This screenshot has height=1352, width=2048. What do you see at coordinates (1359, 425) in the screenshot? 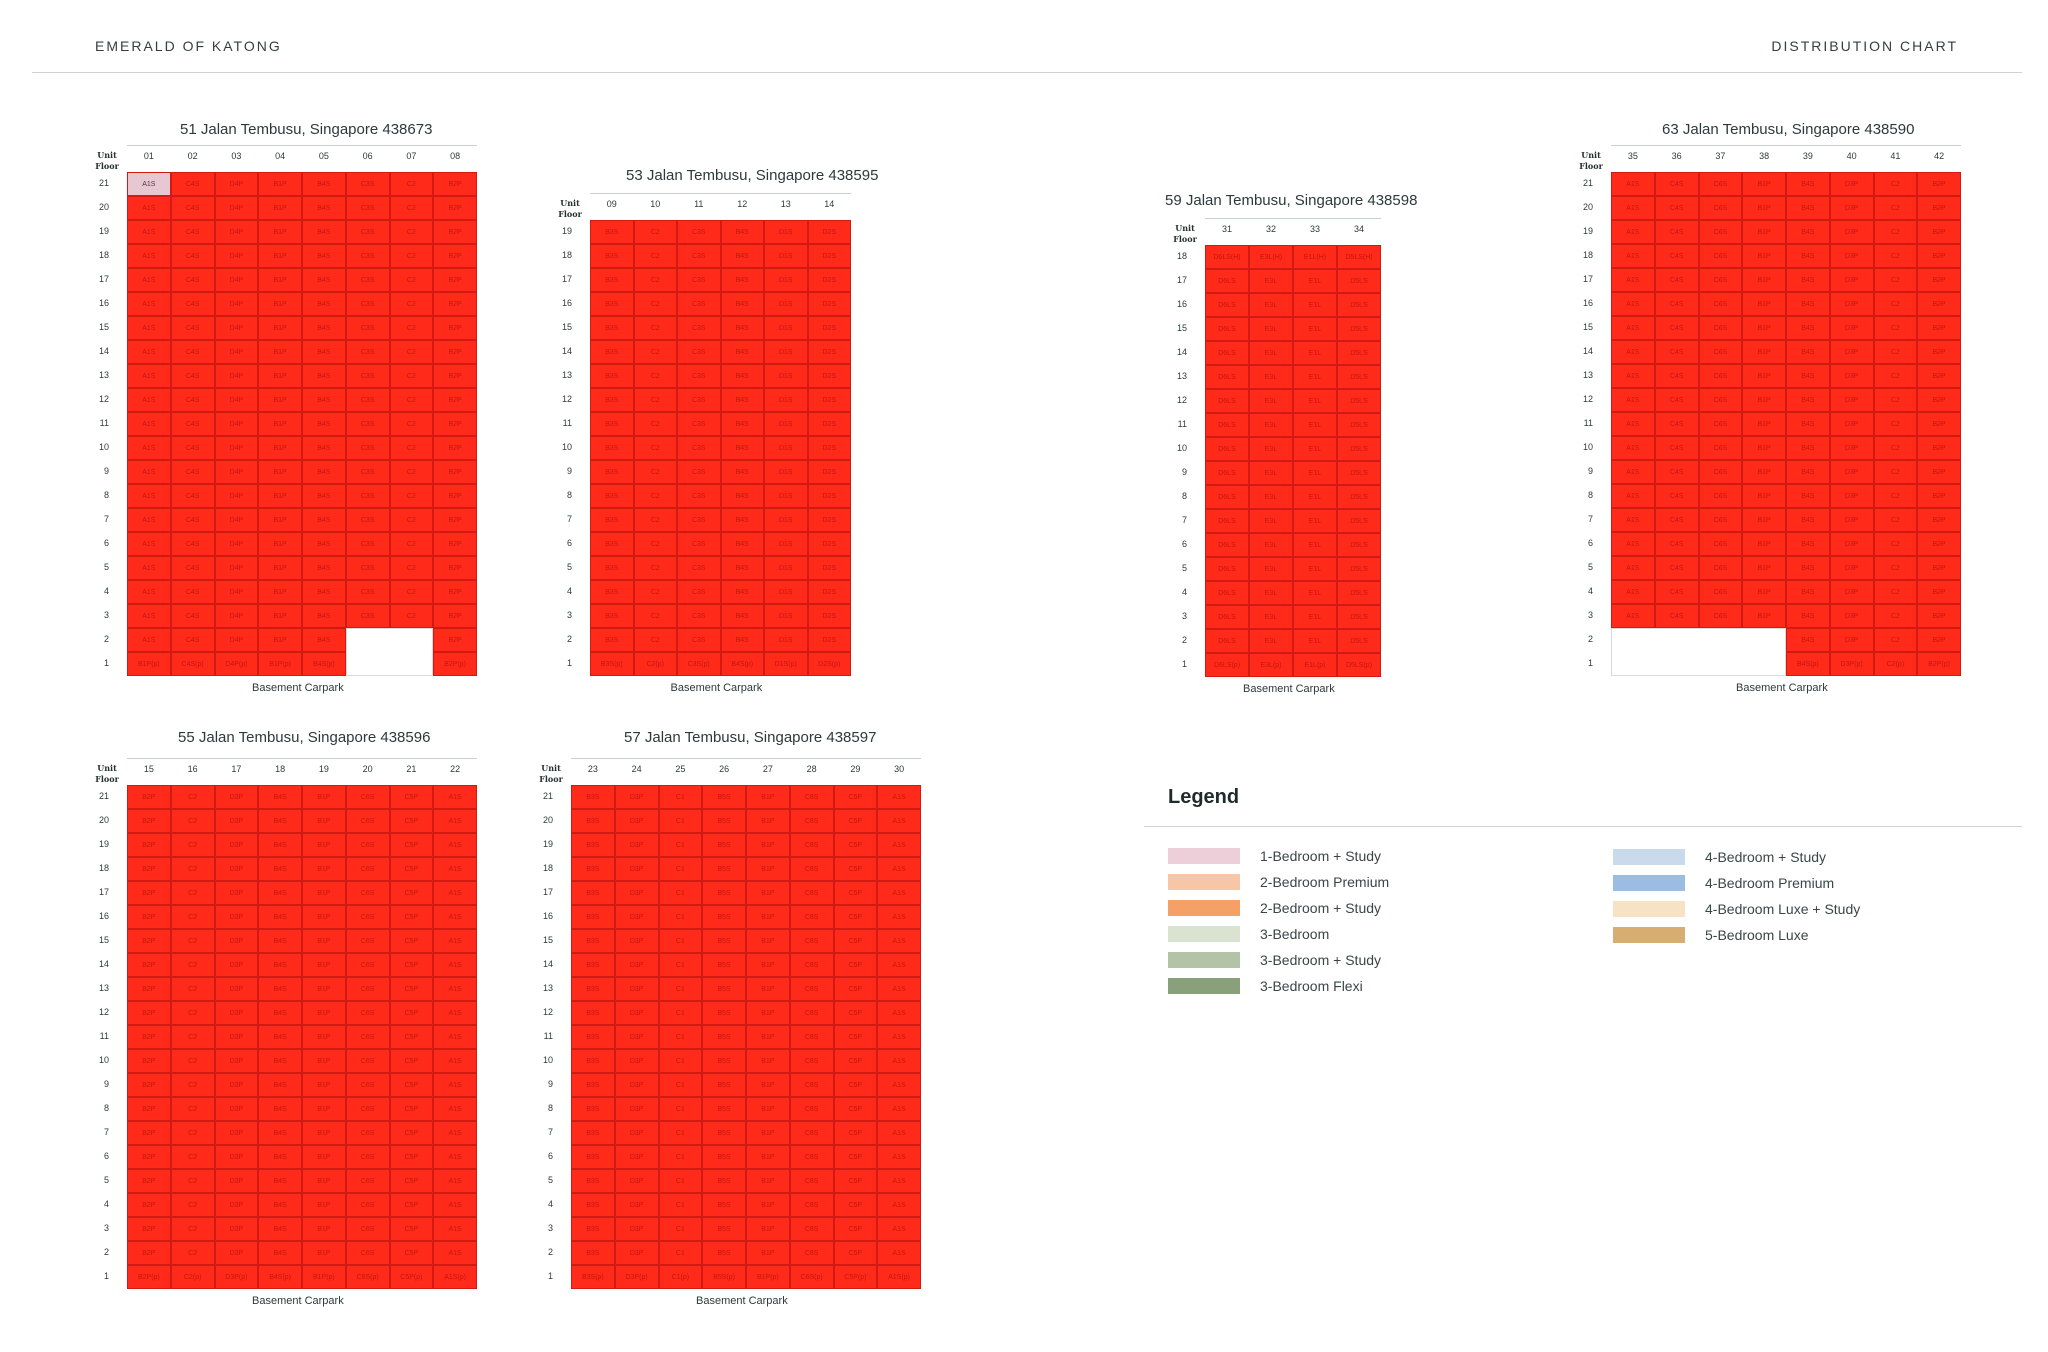
I see `unit-cell: D5LS` at bounding box center [1359, 425].